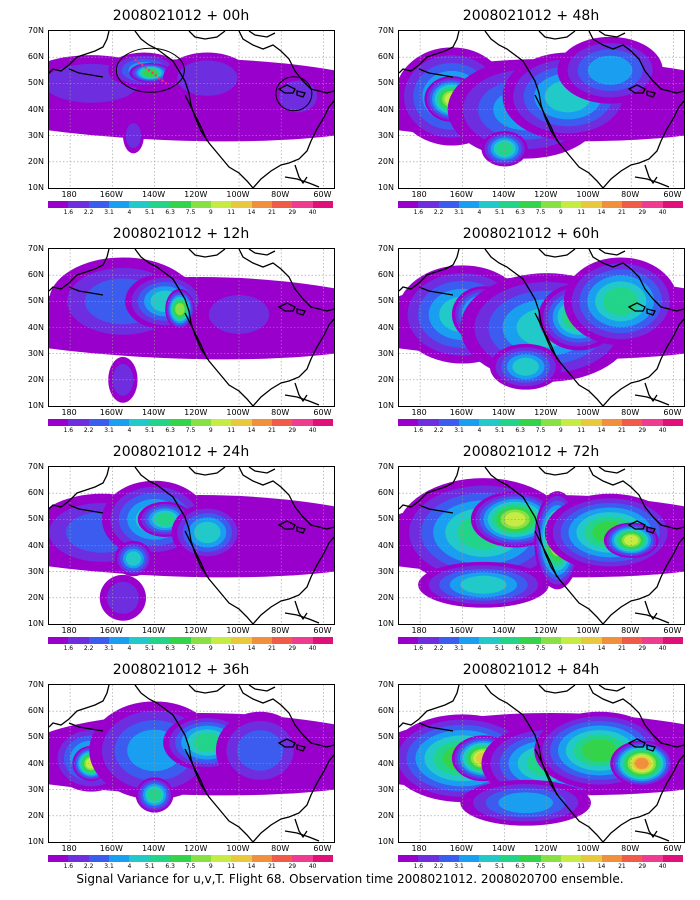 The image size is (700, 900). What do you see at coordinates (672, 194) in the screenshot?
I see `lon-tick-label: 60W` at bounding box center [672, 194].